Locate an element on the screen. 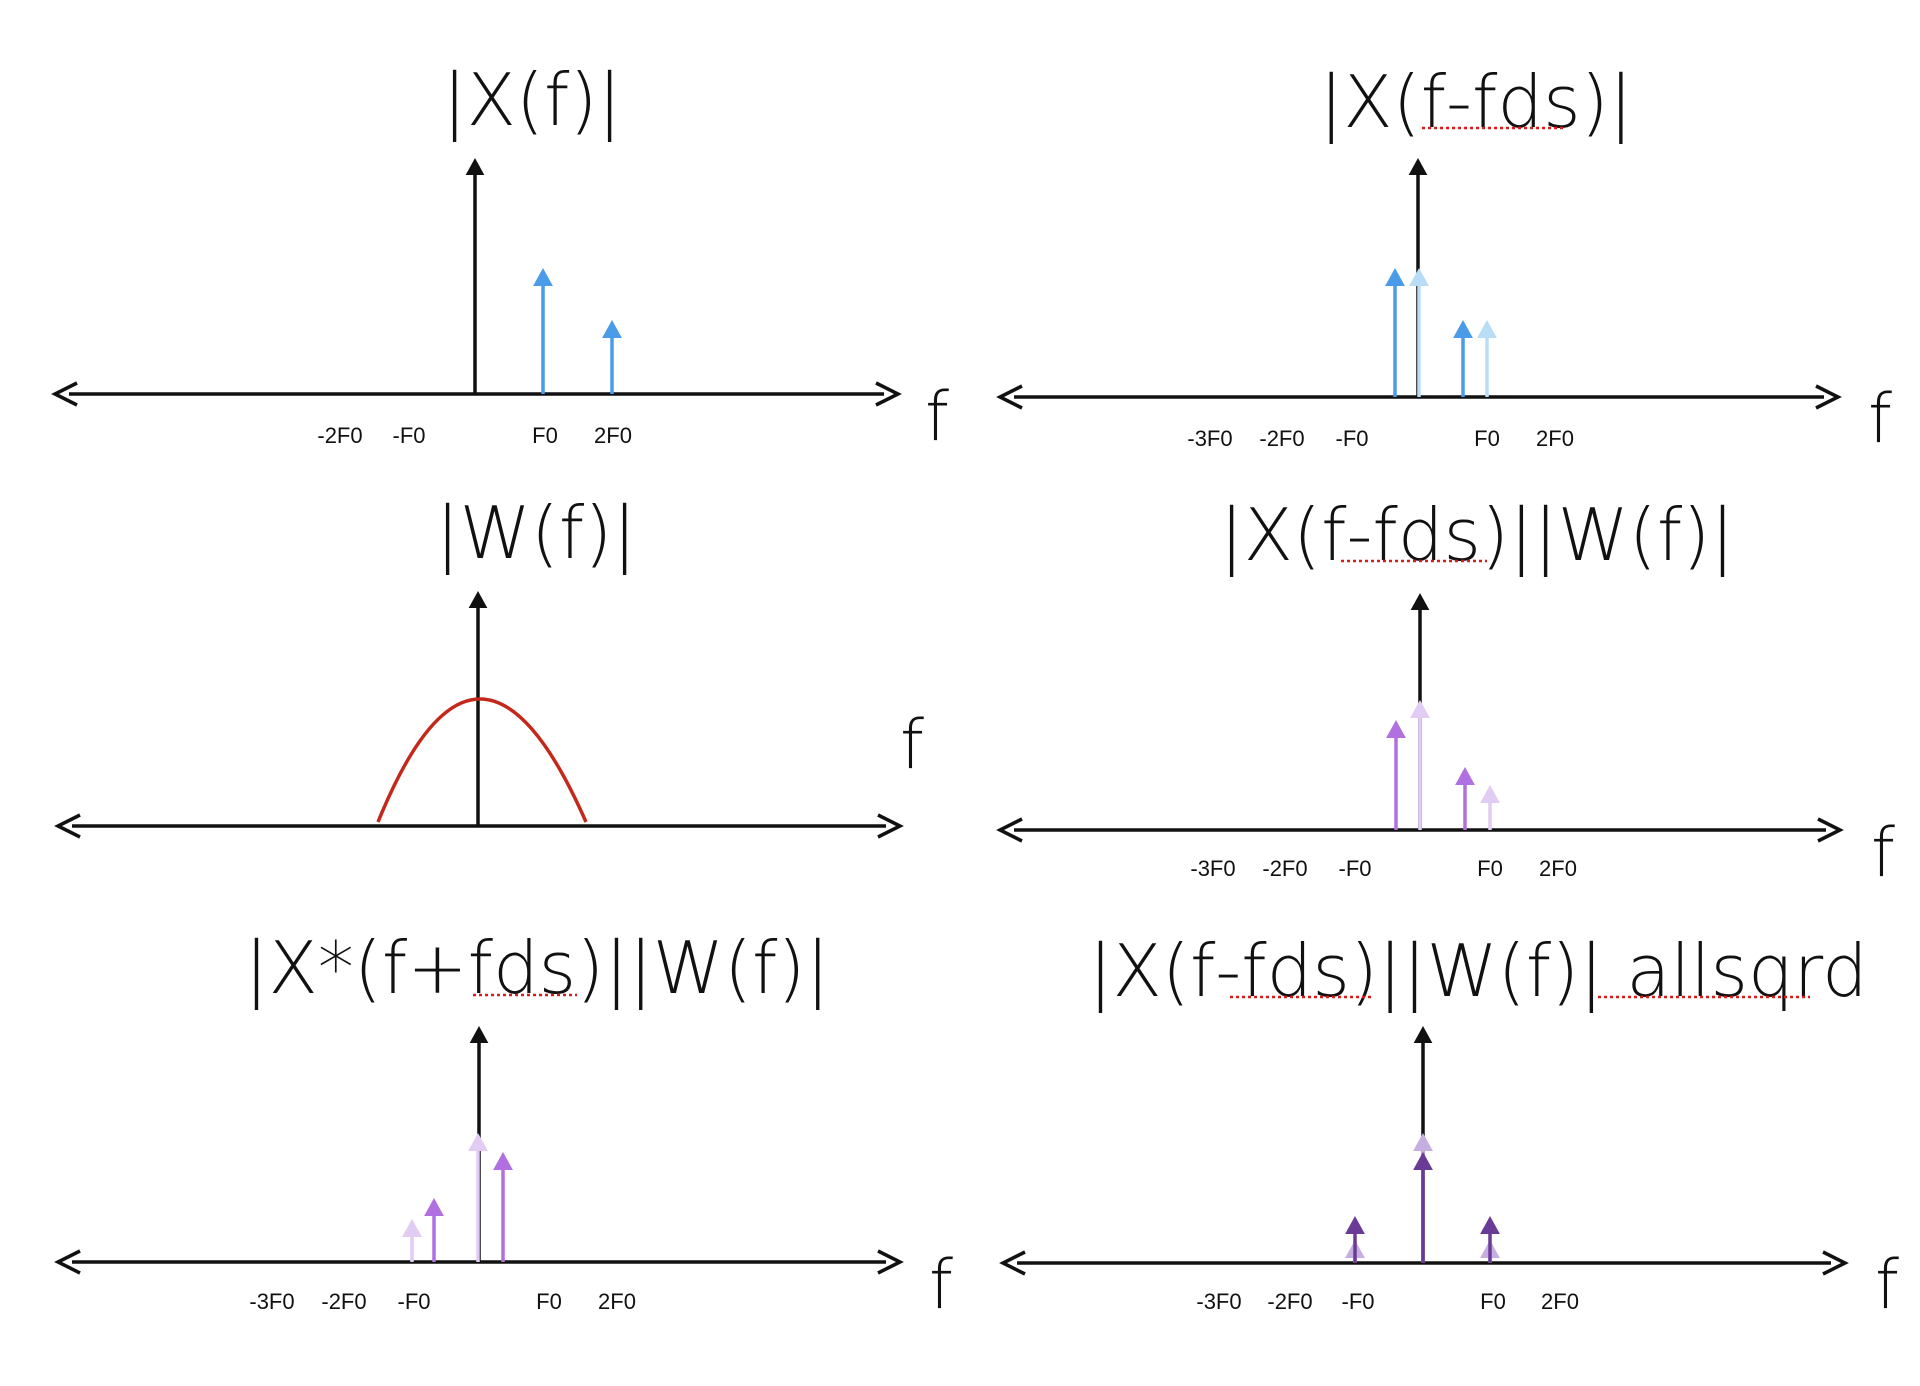 This screenshot has width=1920, height=1386. panel-title: |X(f-fds)| is located at coordinates (1476, 102).